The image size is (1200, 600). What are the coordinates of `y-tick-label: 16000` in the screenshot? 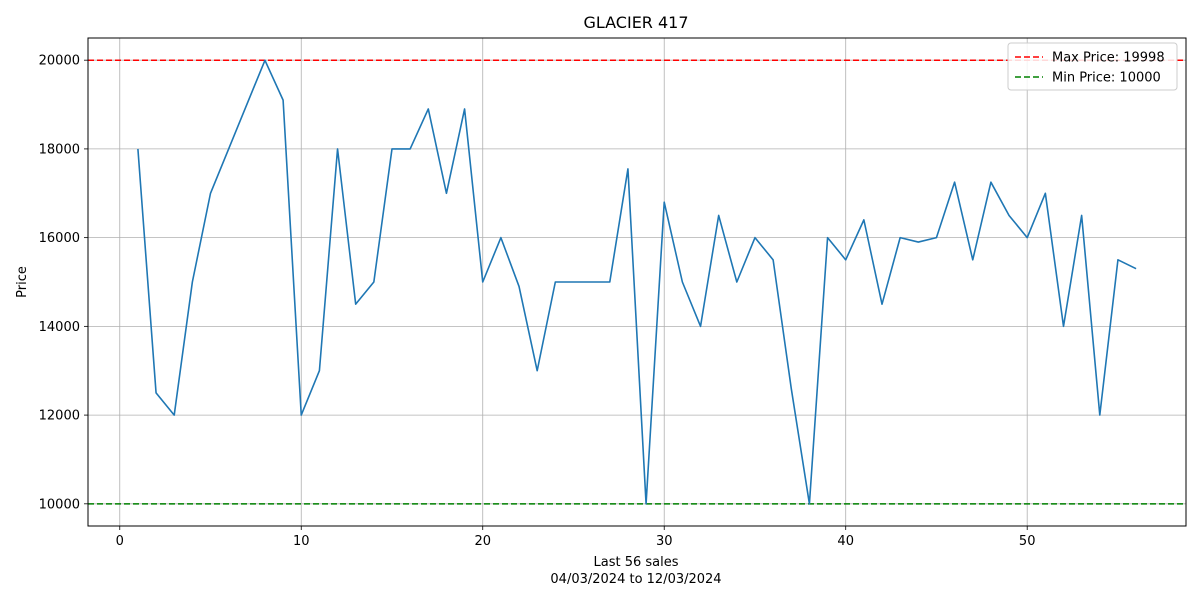 It's located at (59, 238).